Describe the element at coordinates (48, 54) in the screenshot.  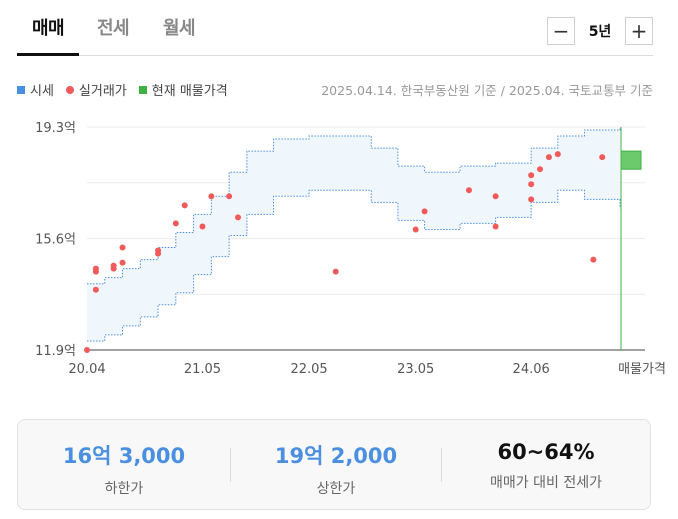
I see `active-tab-indicator` at that location.